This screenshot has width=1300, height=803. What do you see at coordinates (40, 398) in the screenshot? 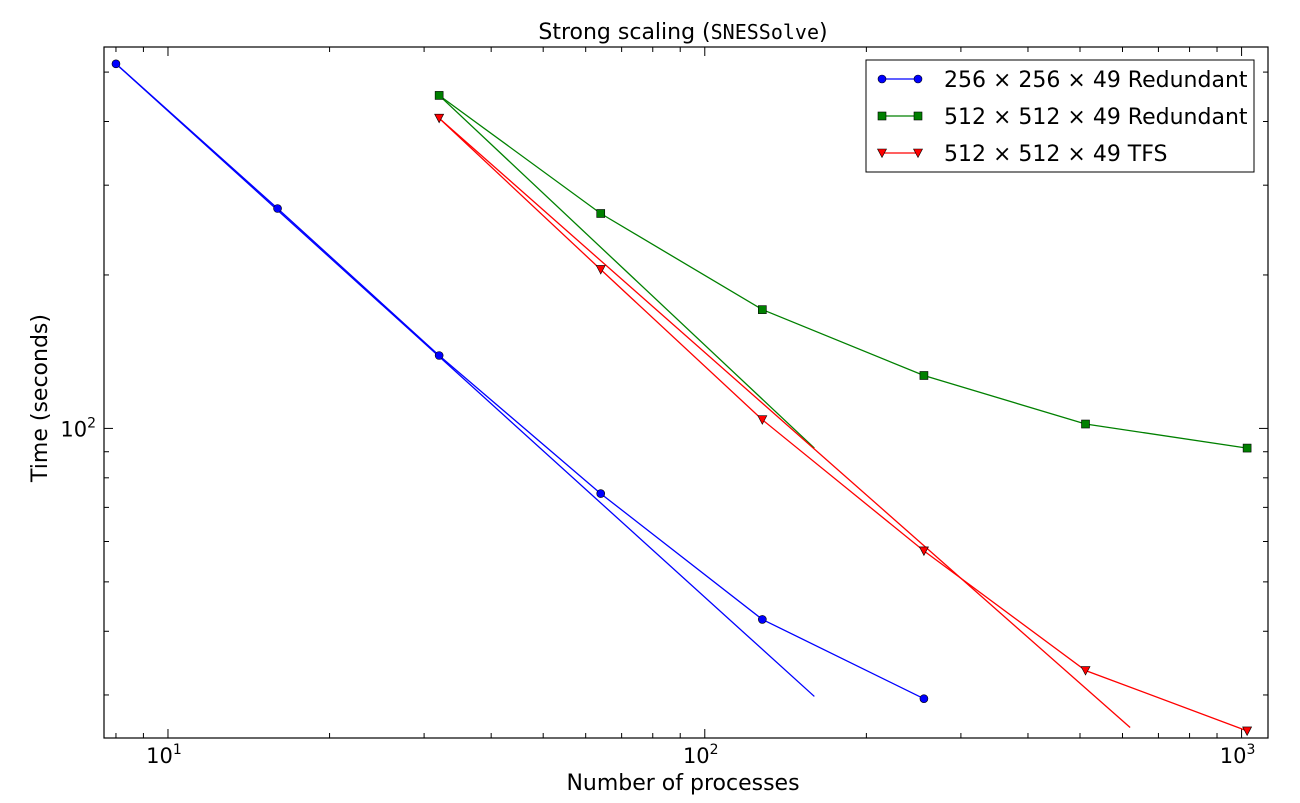
I see `y-axis-label: Time (seconds)` at bounding box center [40, 398].